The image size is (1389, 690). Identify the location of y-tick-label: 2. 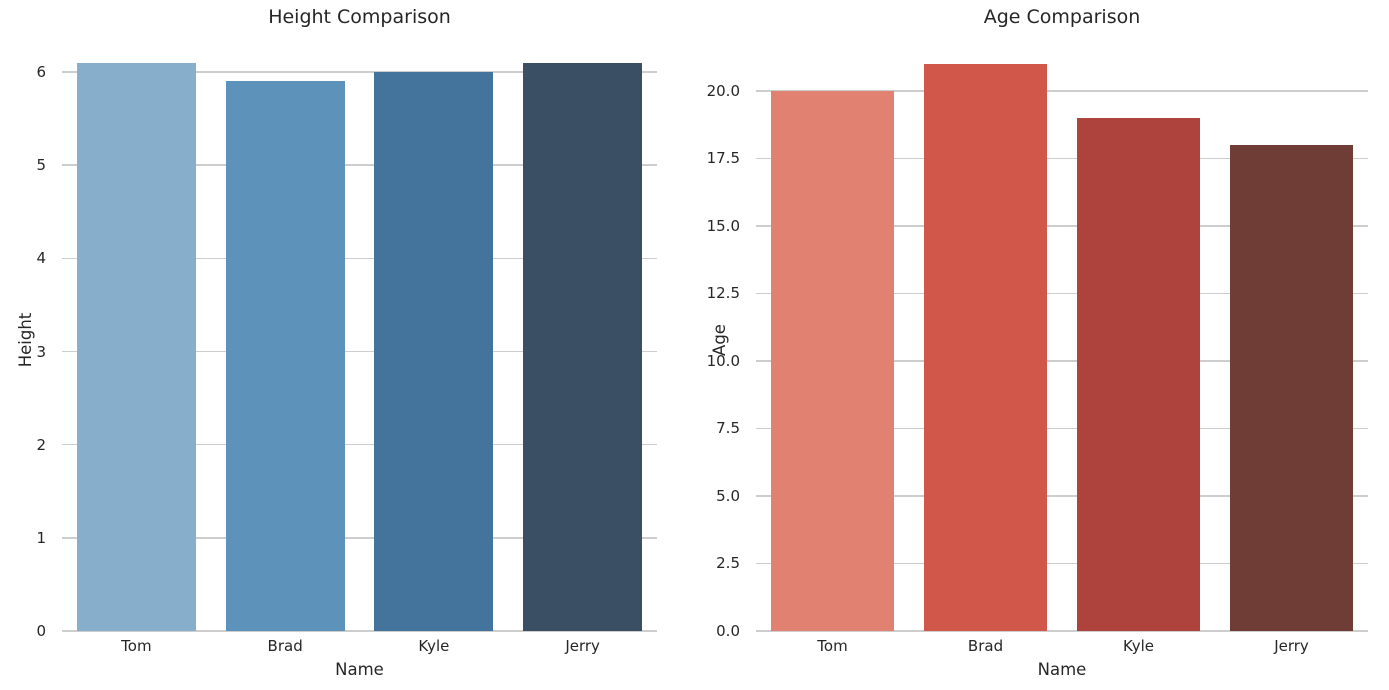
(41, 444).